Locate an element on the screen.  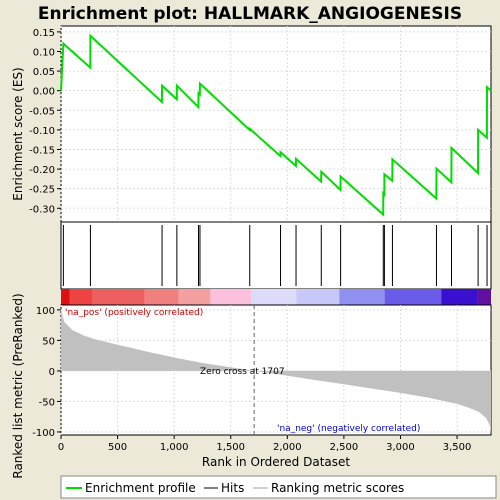
x-tick-label: 1,000 is located at coordinates (174, 447).